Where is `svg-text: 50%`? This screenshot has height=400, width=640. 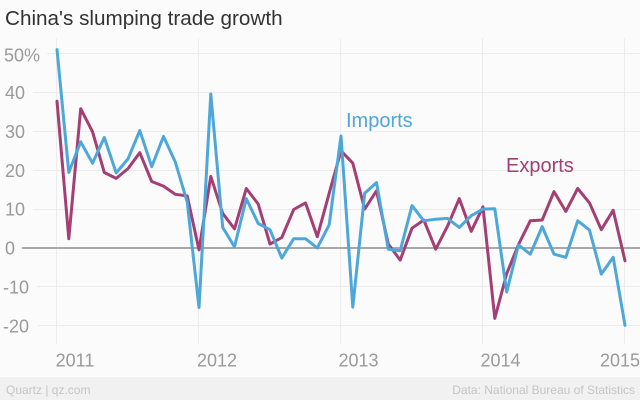 svg-text: 50% is located at coordinates (22, 55).